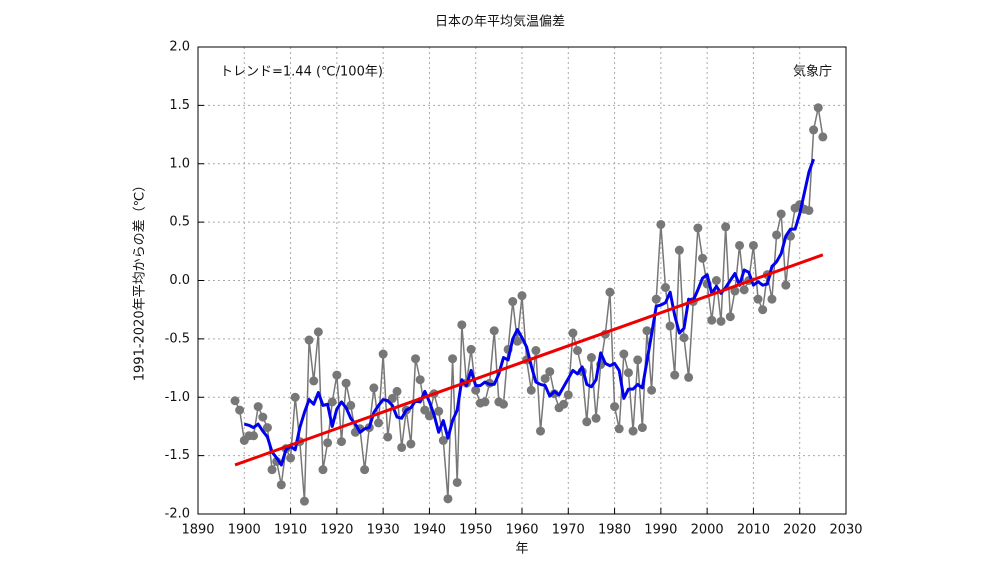 Image resolution: width=1000 pixels, height=562 pixels. I want to click on y-tick-label: 0.5, so click(179, 222).